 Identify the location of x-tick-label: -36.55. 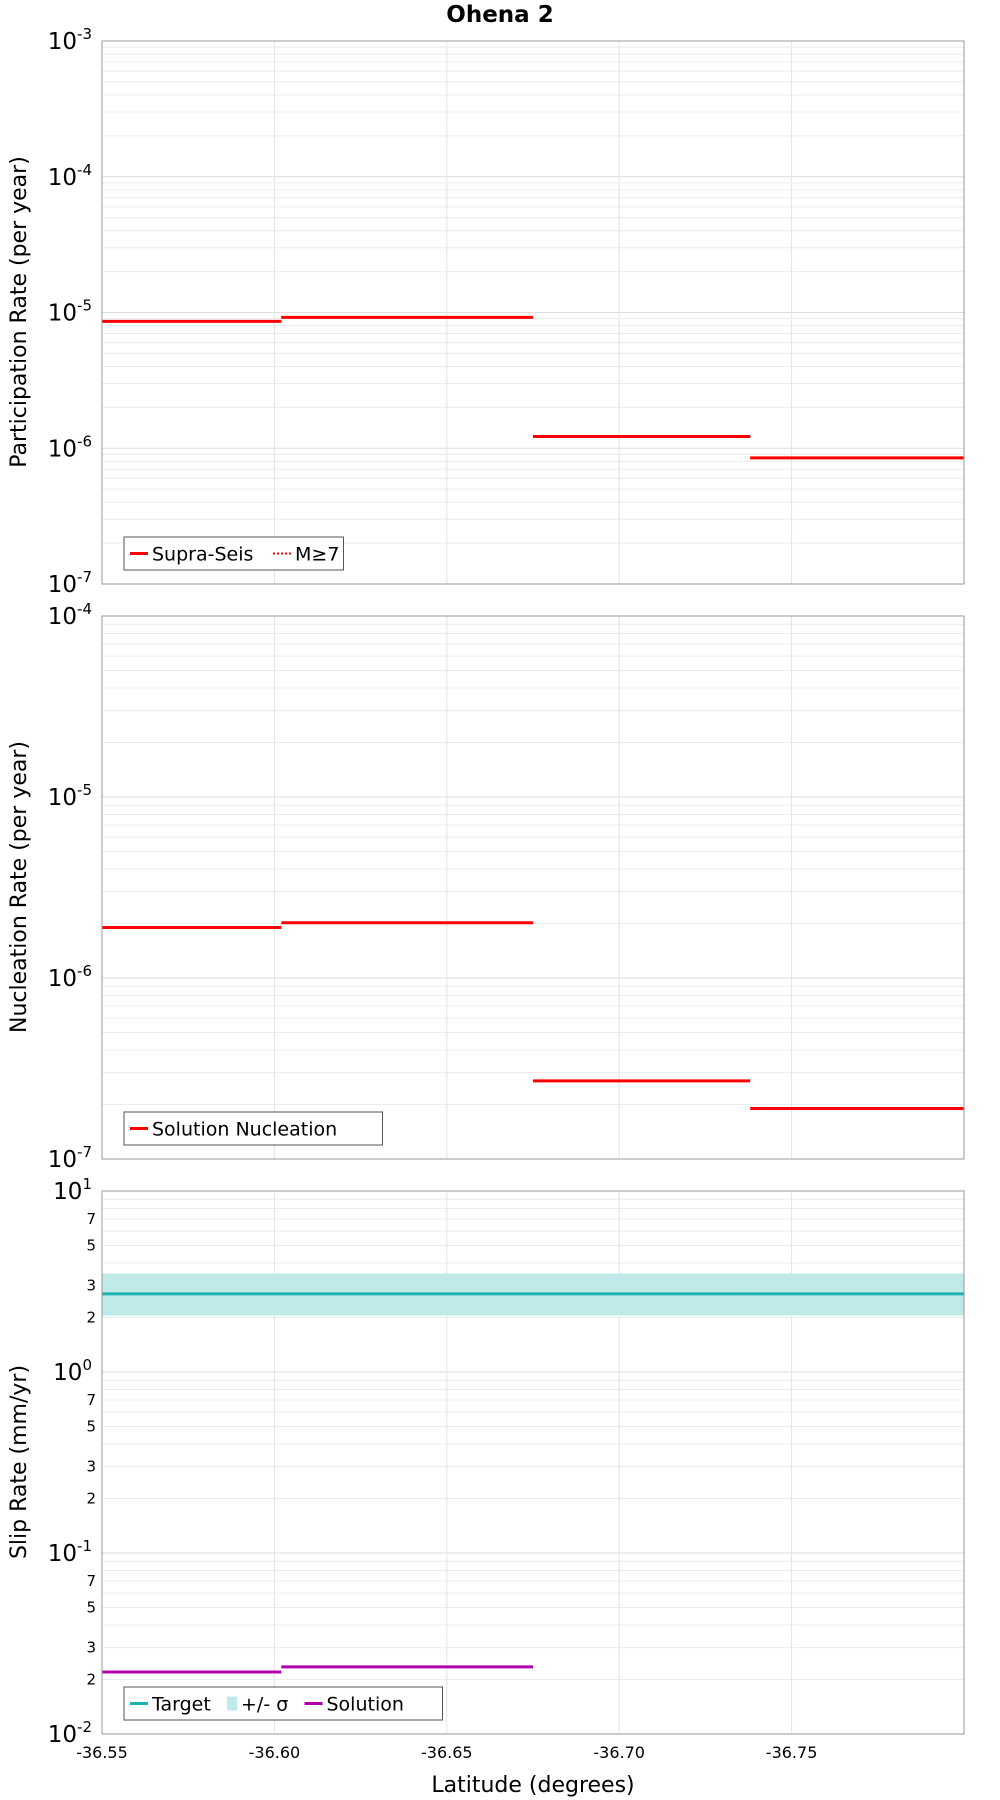
(102, 1752).